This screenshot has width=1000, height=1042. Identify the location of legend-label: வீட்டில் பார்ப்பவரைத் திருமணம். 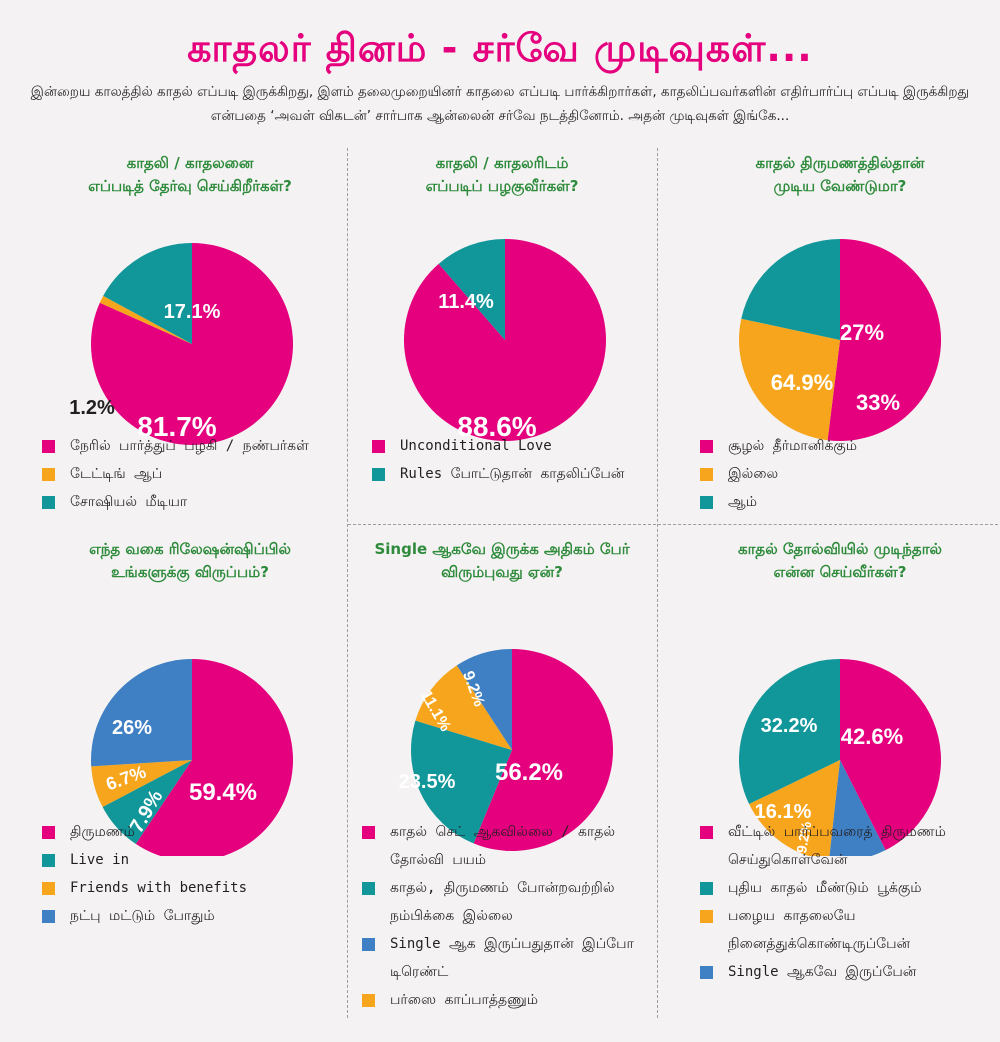
(837, 832).